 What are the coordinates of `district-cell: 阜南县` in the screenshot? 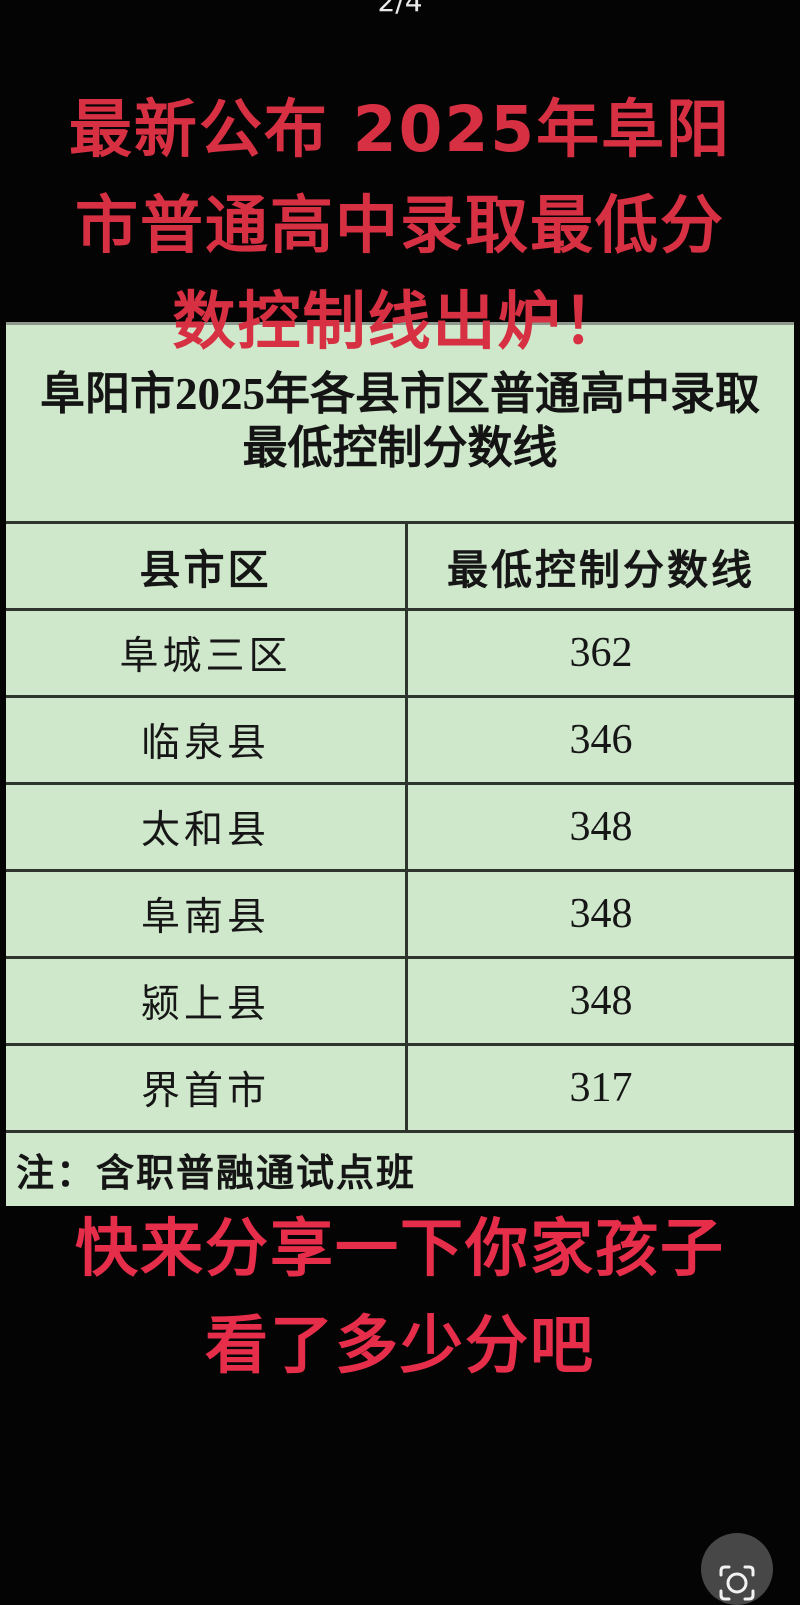 It's located at (205, 917).